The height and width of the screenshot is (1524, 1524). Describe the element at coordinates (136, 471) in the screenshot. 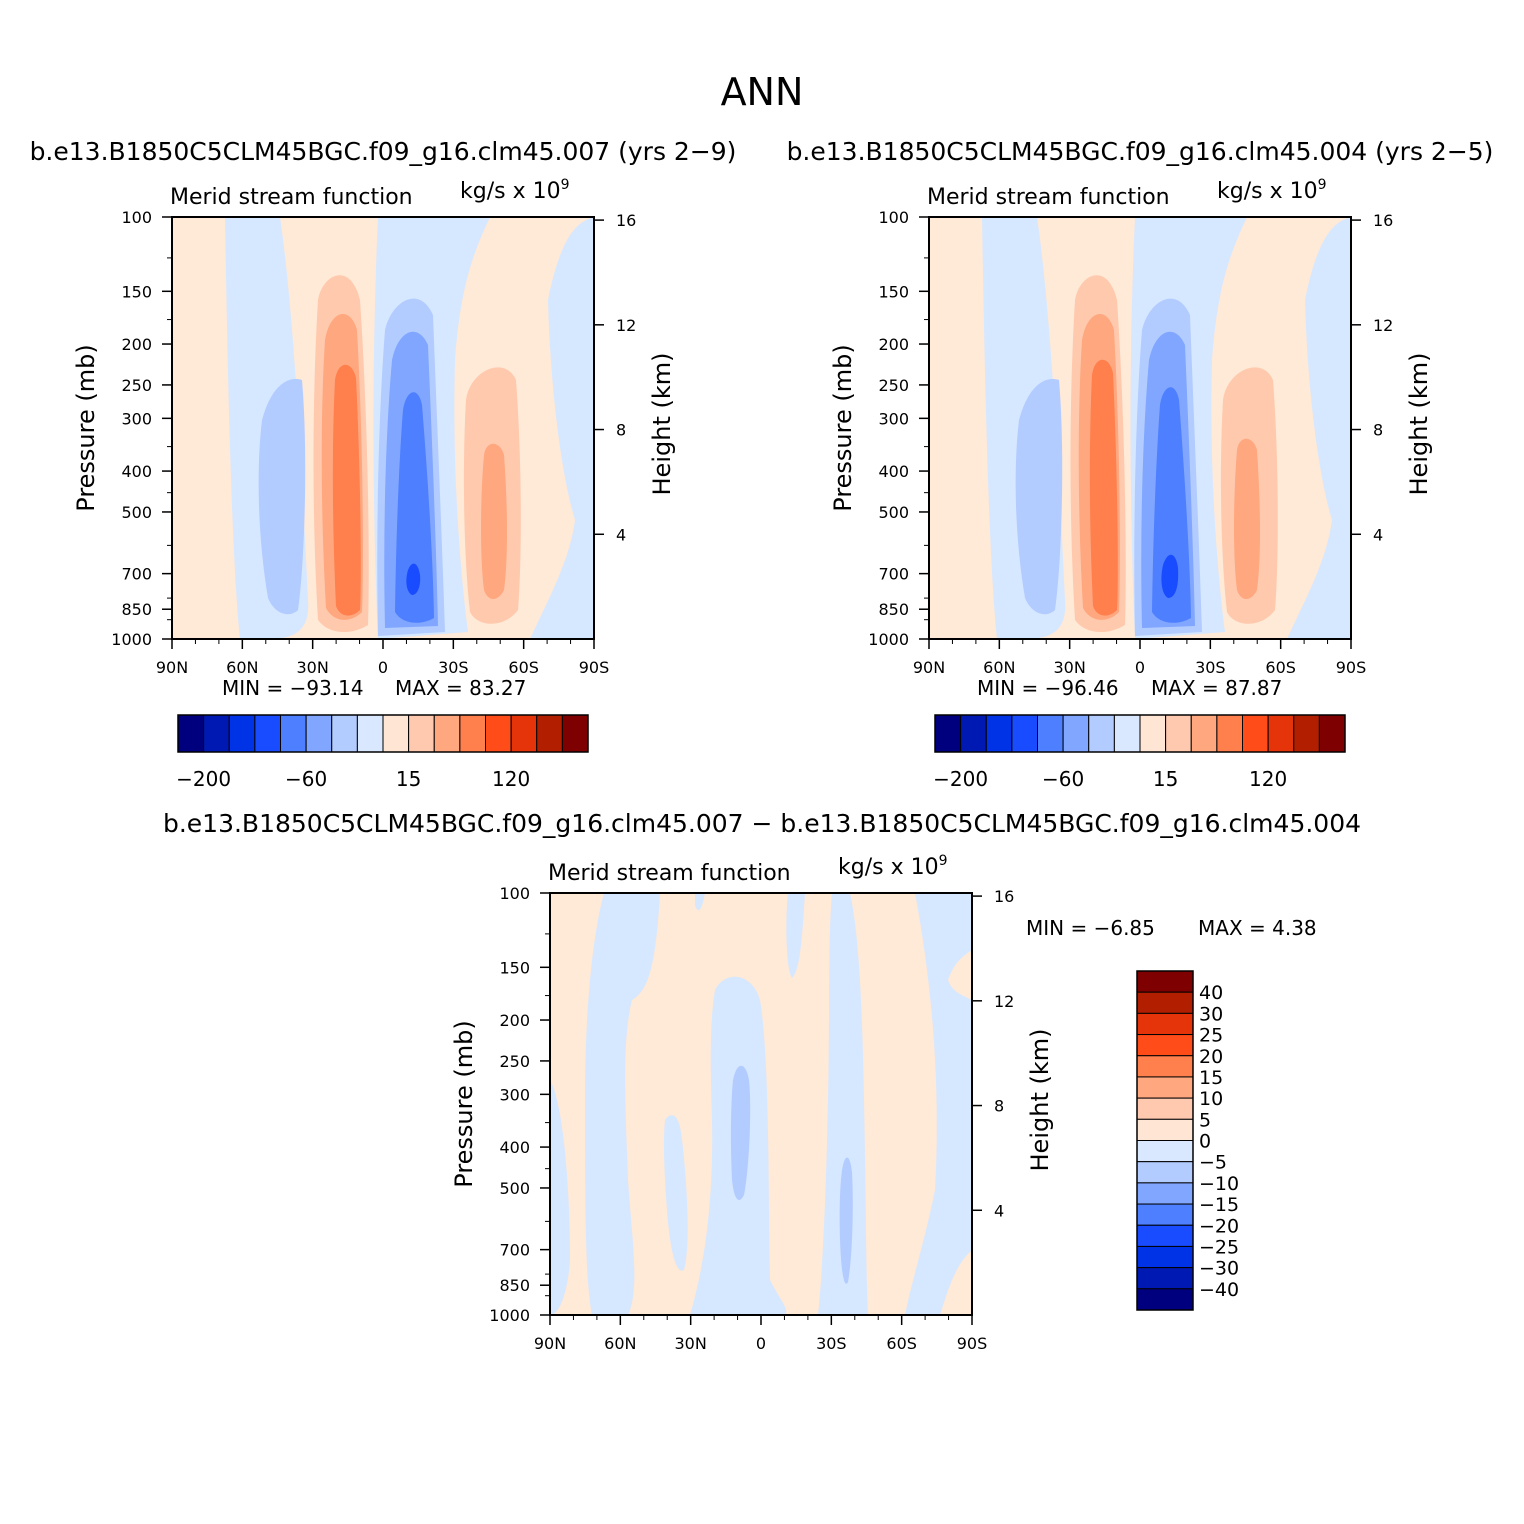

I see `y-tick-label: 400` at that location.